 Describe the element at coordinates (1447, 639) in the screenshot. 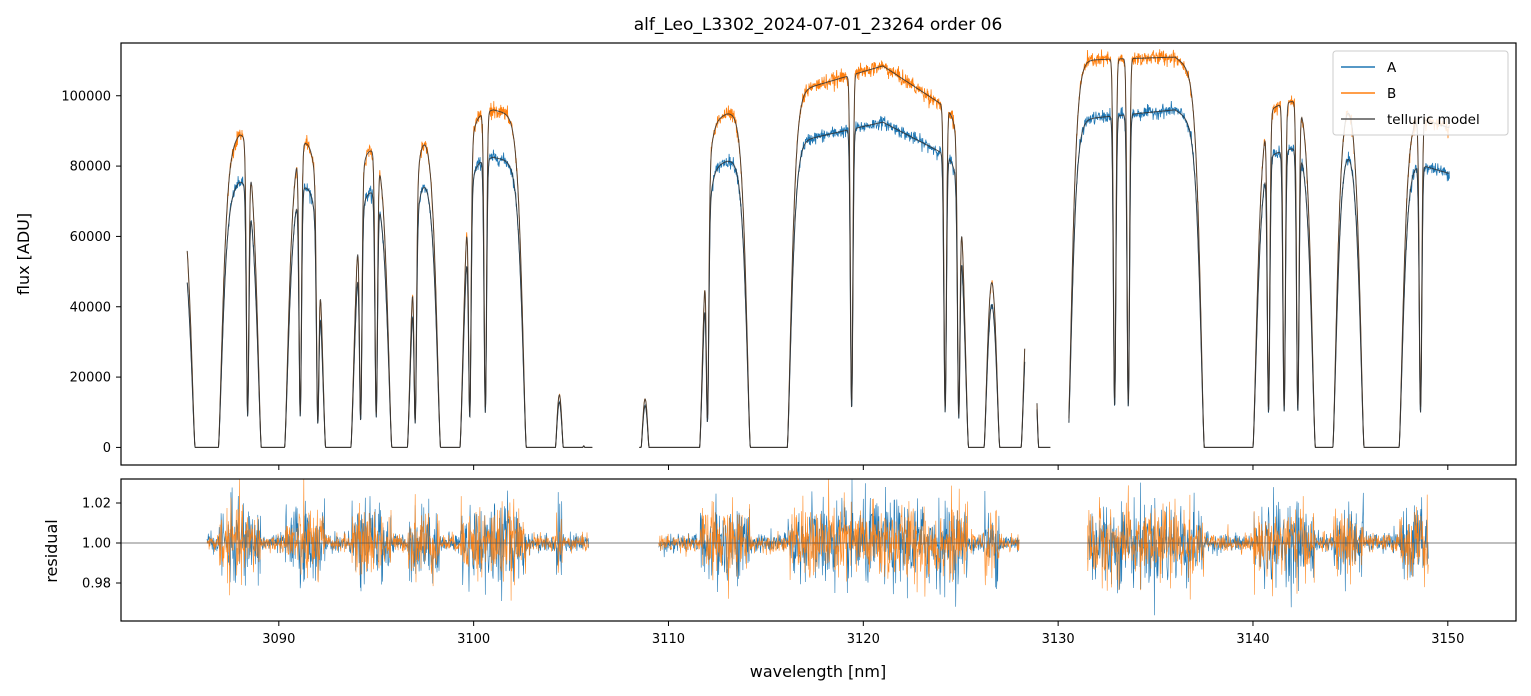

I see `residual-x-tick-label: 3150` at that location.